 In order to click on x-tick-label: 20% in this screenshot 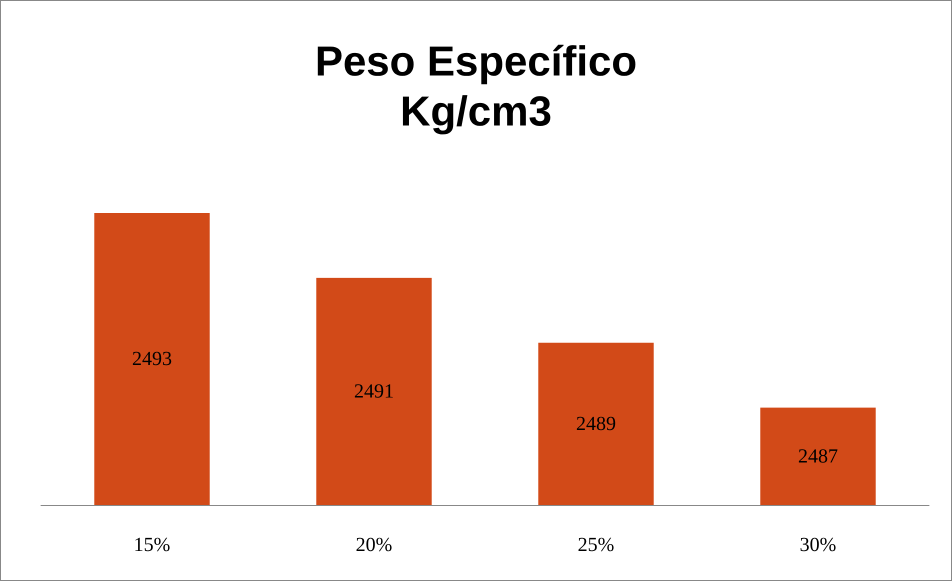, I will do `click(374, 545)`.